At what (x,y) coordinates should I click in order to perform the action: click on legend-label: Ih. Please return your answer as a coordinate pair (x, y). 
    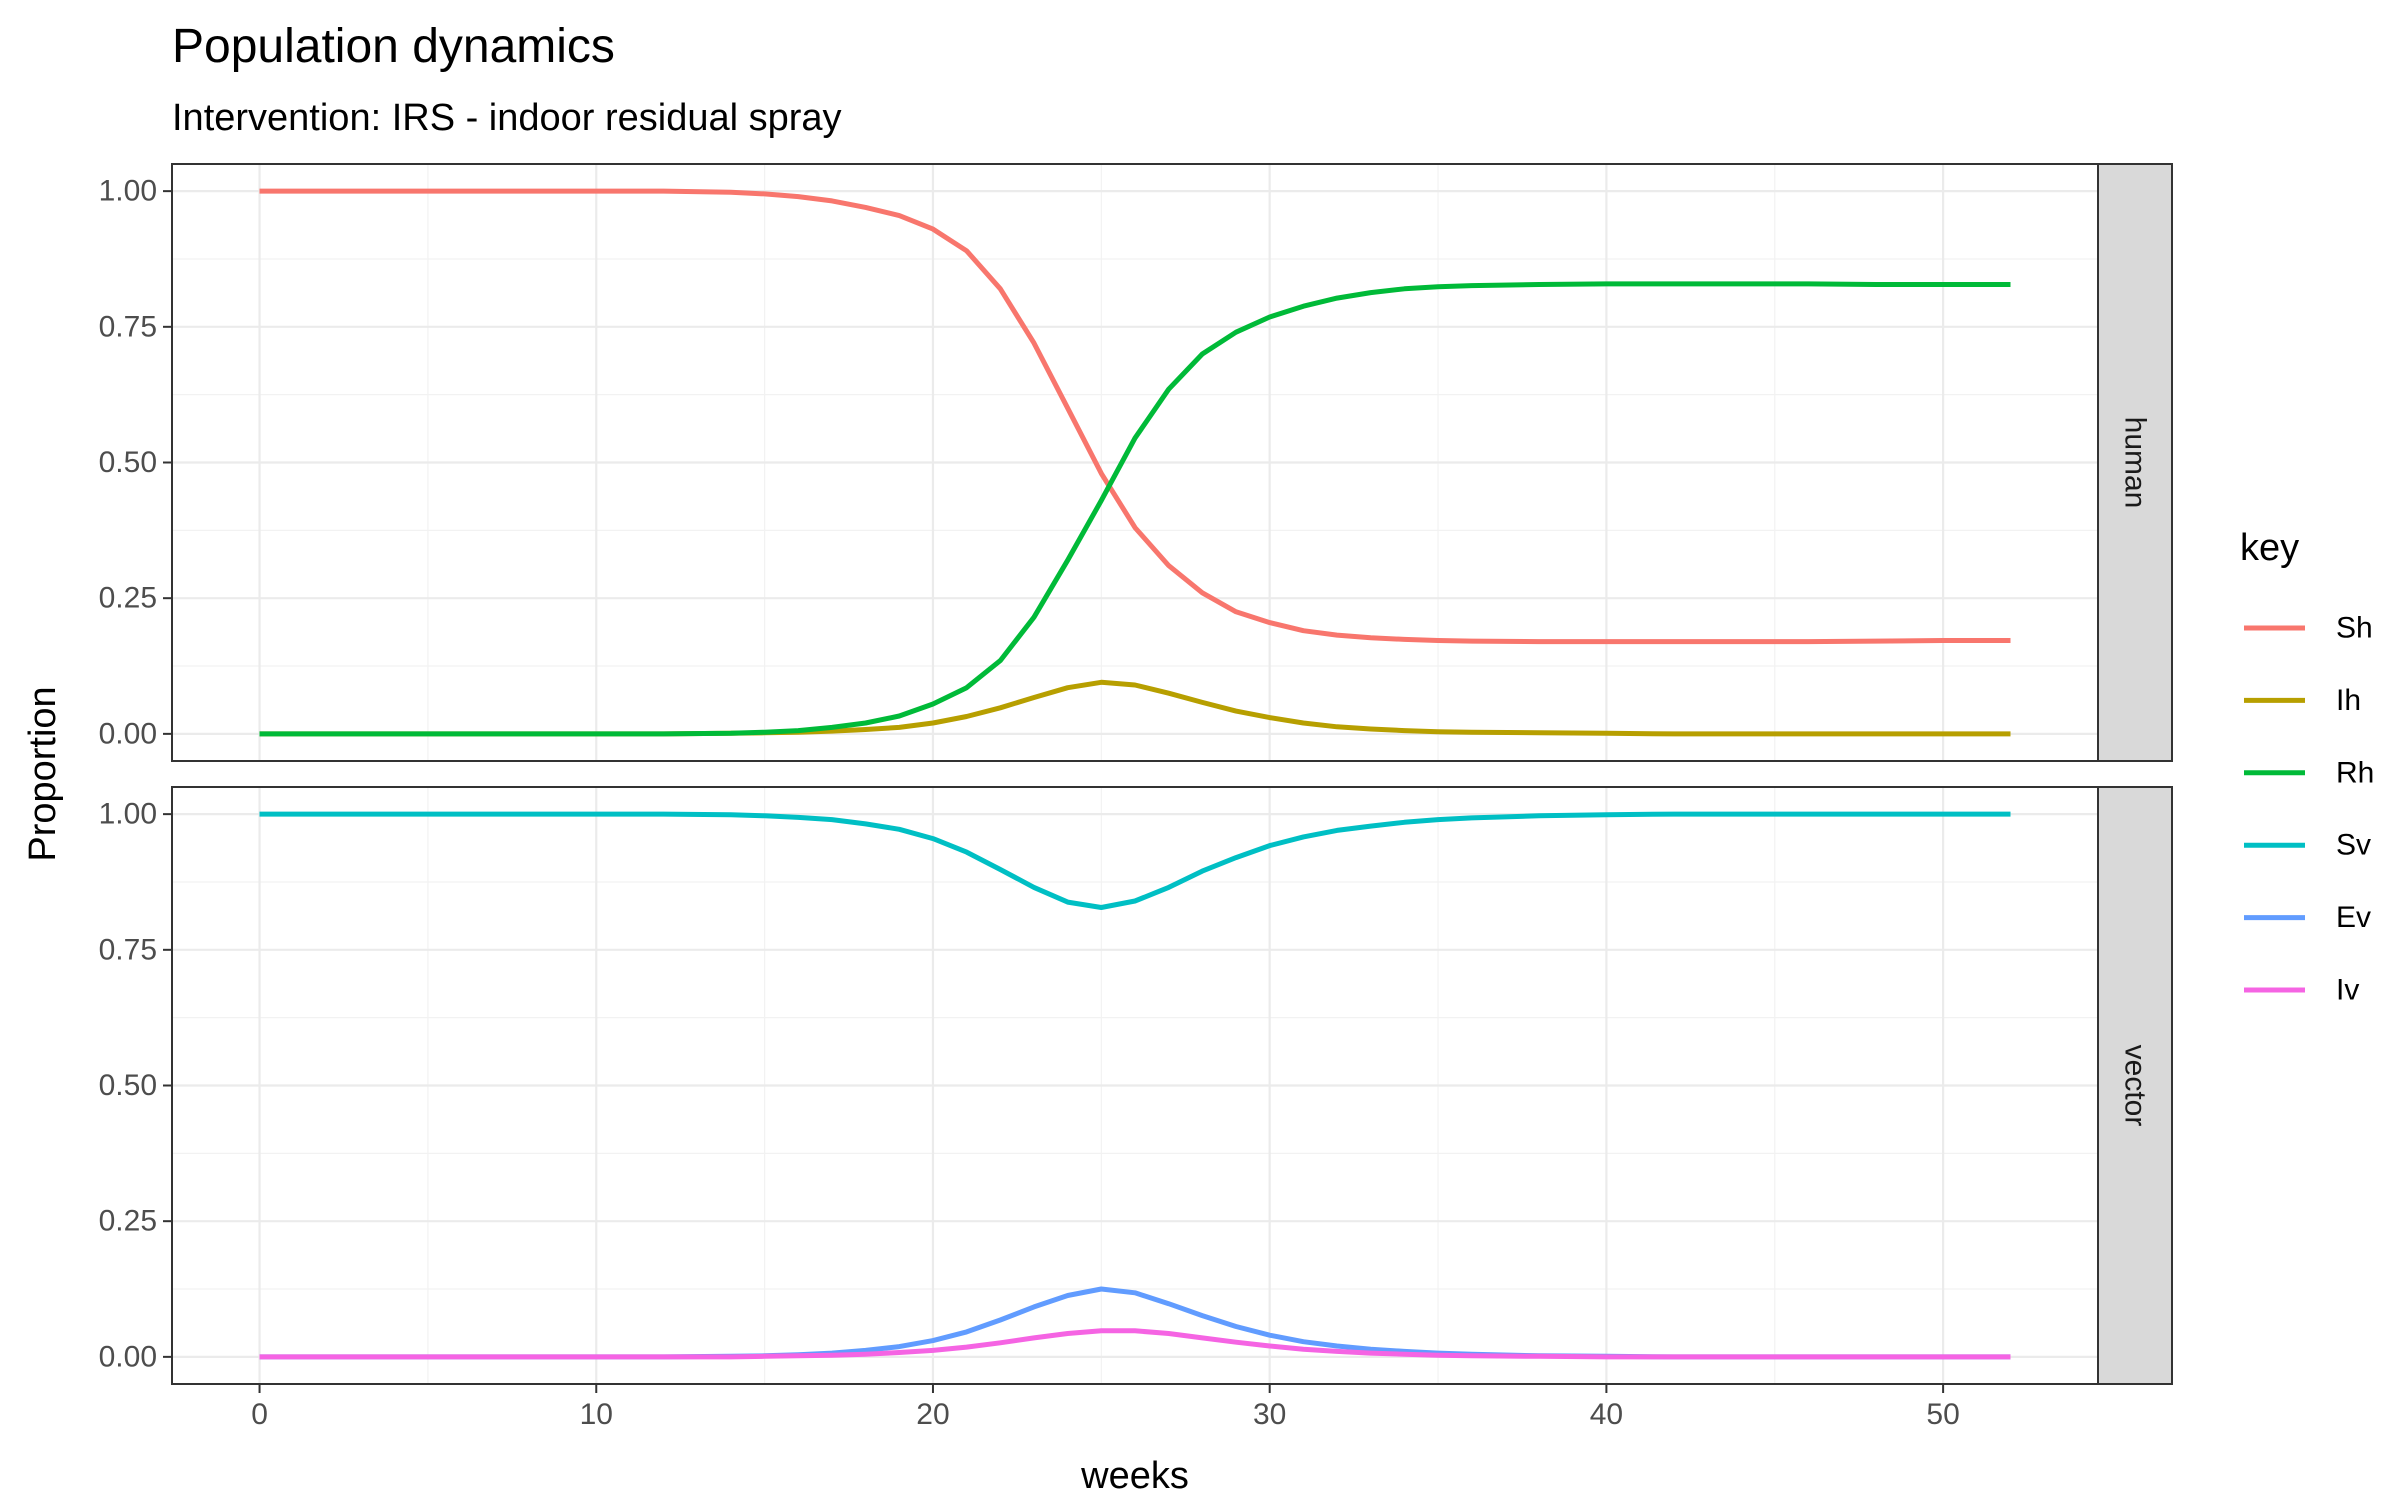
    Looking at the image, I should click on (2348, 700).